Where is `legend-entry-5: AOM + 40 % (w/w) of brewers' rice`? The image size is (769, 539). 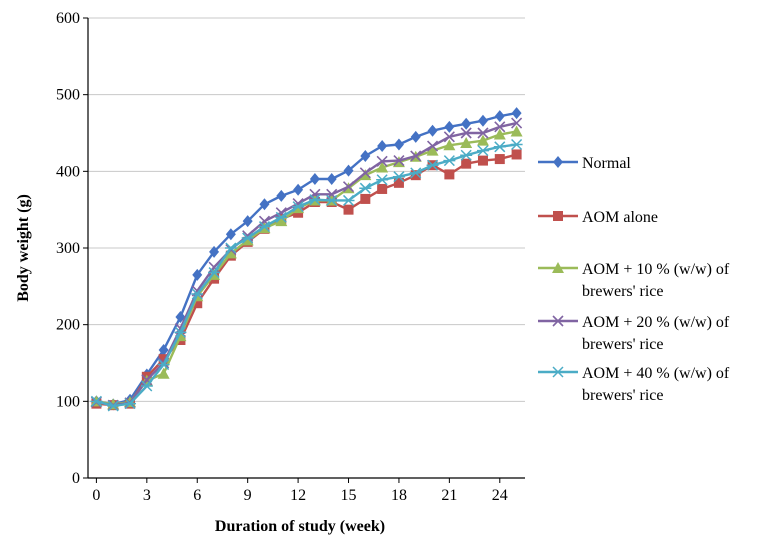 legend-entry-5: AOM + 40 % (w/w) of brewers' rice is located at coordinates (634, 384).